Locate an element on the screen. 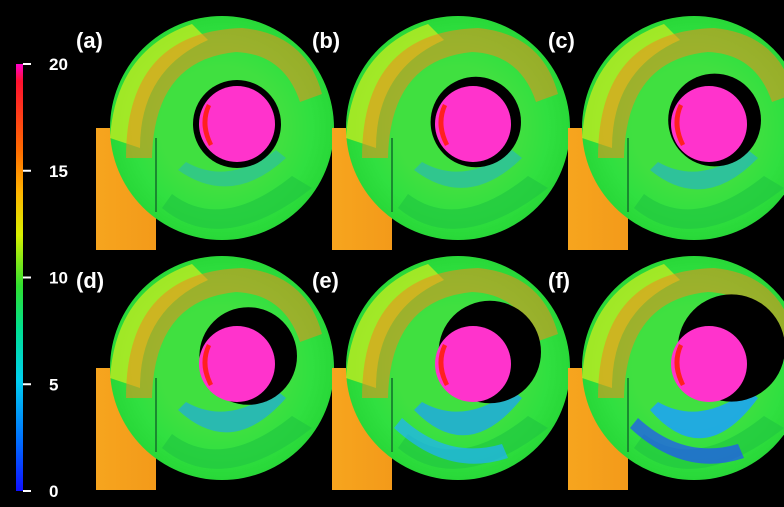 This screenshot has height=507, width=784. panel-label: (b) is located at coordinates (326, 40).